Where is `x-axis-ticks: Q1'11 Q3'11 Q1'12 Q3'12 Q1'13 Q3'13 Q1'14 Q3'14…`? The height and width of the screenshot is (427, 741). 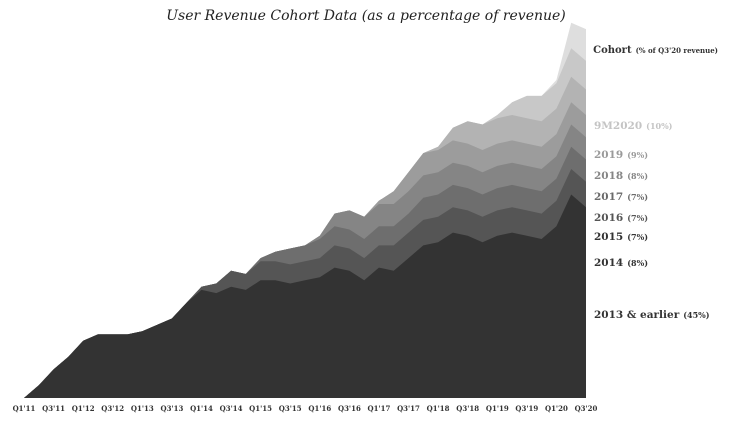
x-axis-ticks: Q1'11 Q3'11 Q1'12 Q3'12 Q1'13 Q3'13 Q1'14 Q3'14… is located at coordinates (305, 408).